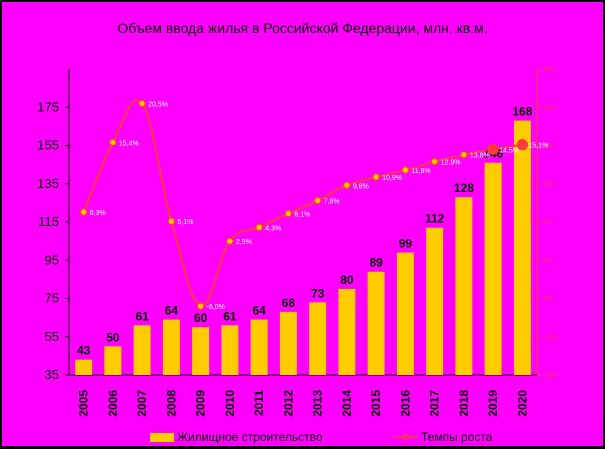 This screenshot has height=449, width=605. I want to click on left-tick-label: 55, so click(52, 336).